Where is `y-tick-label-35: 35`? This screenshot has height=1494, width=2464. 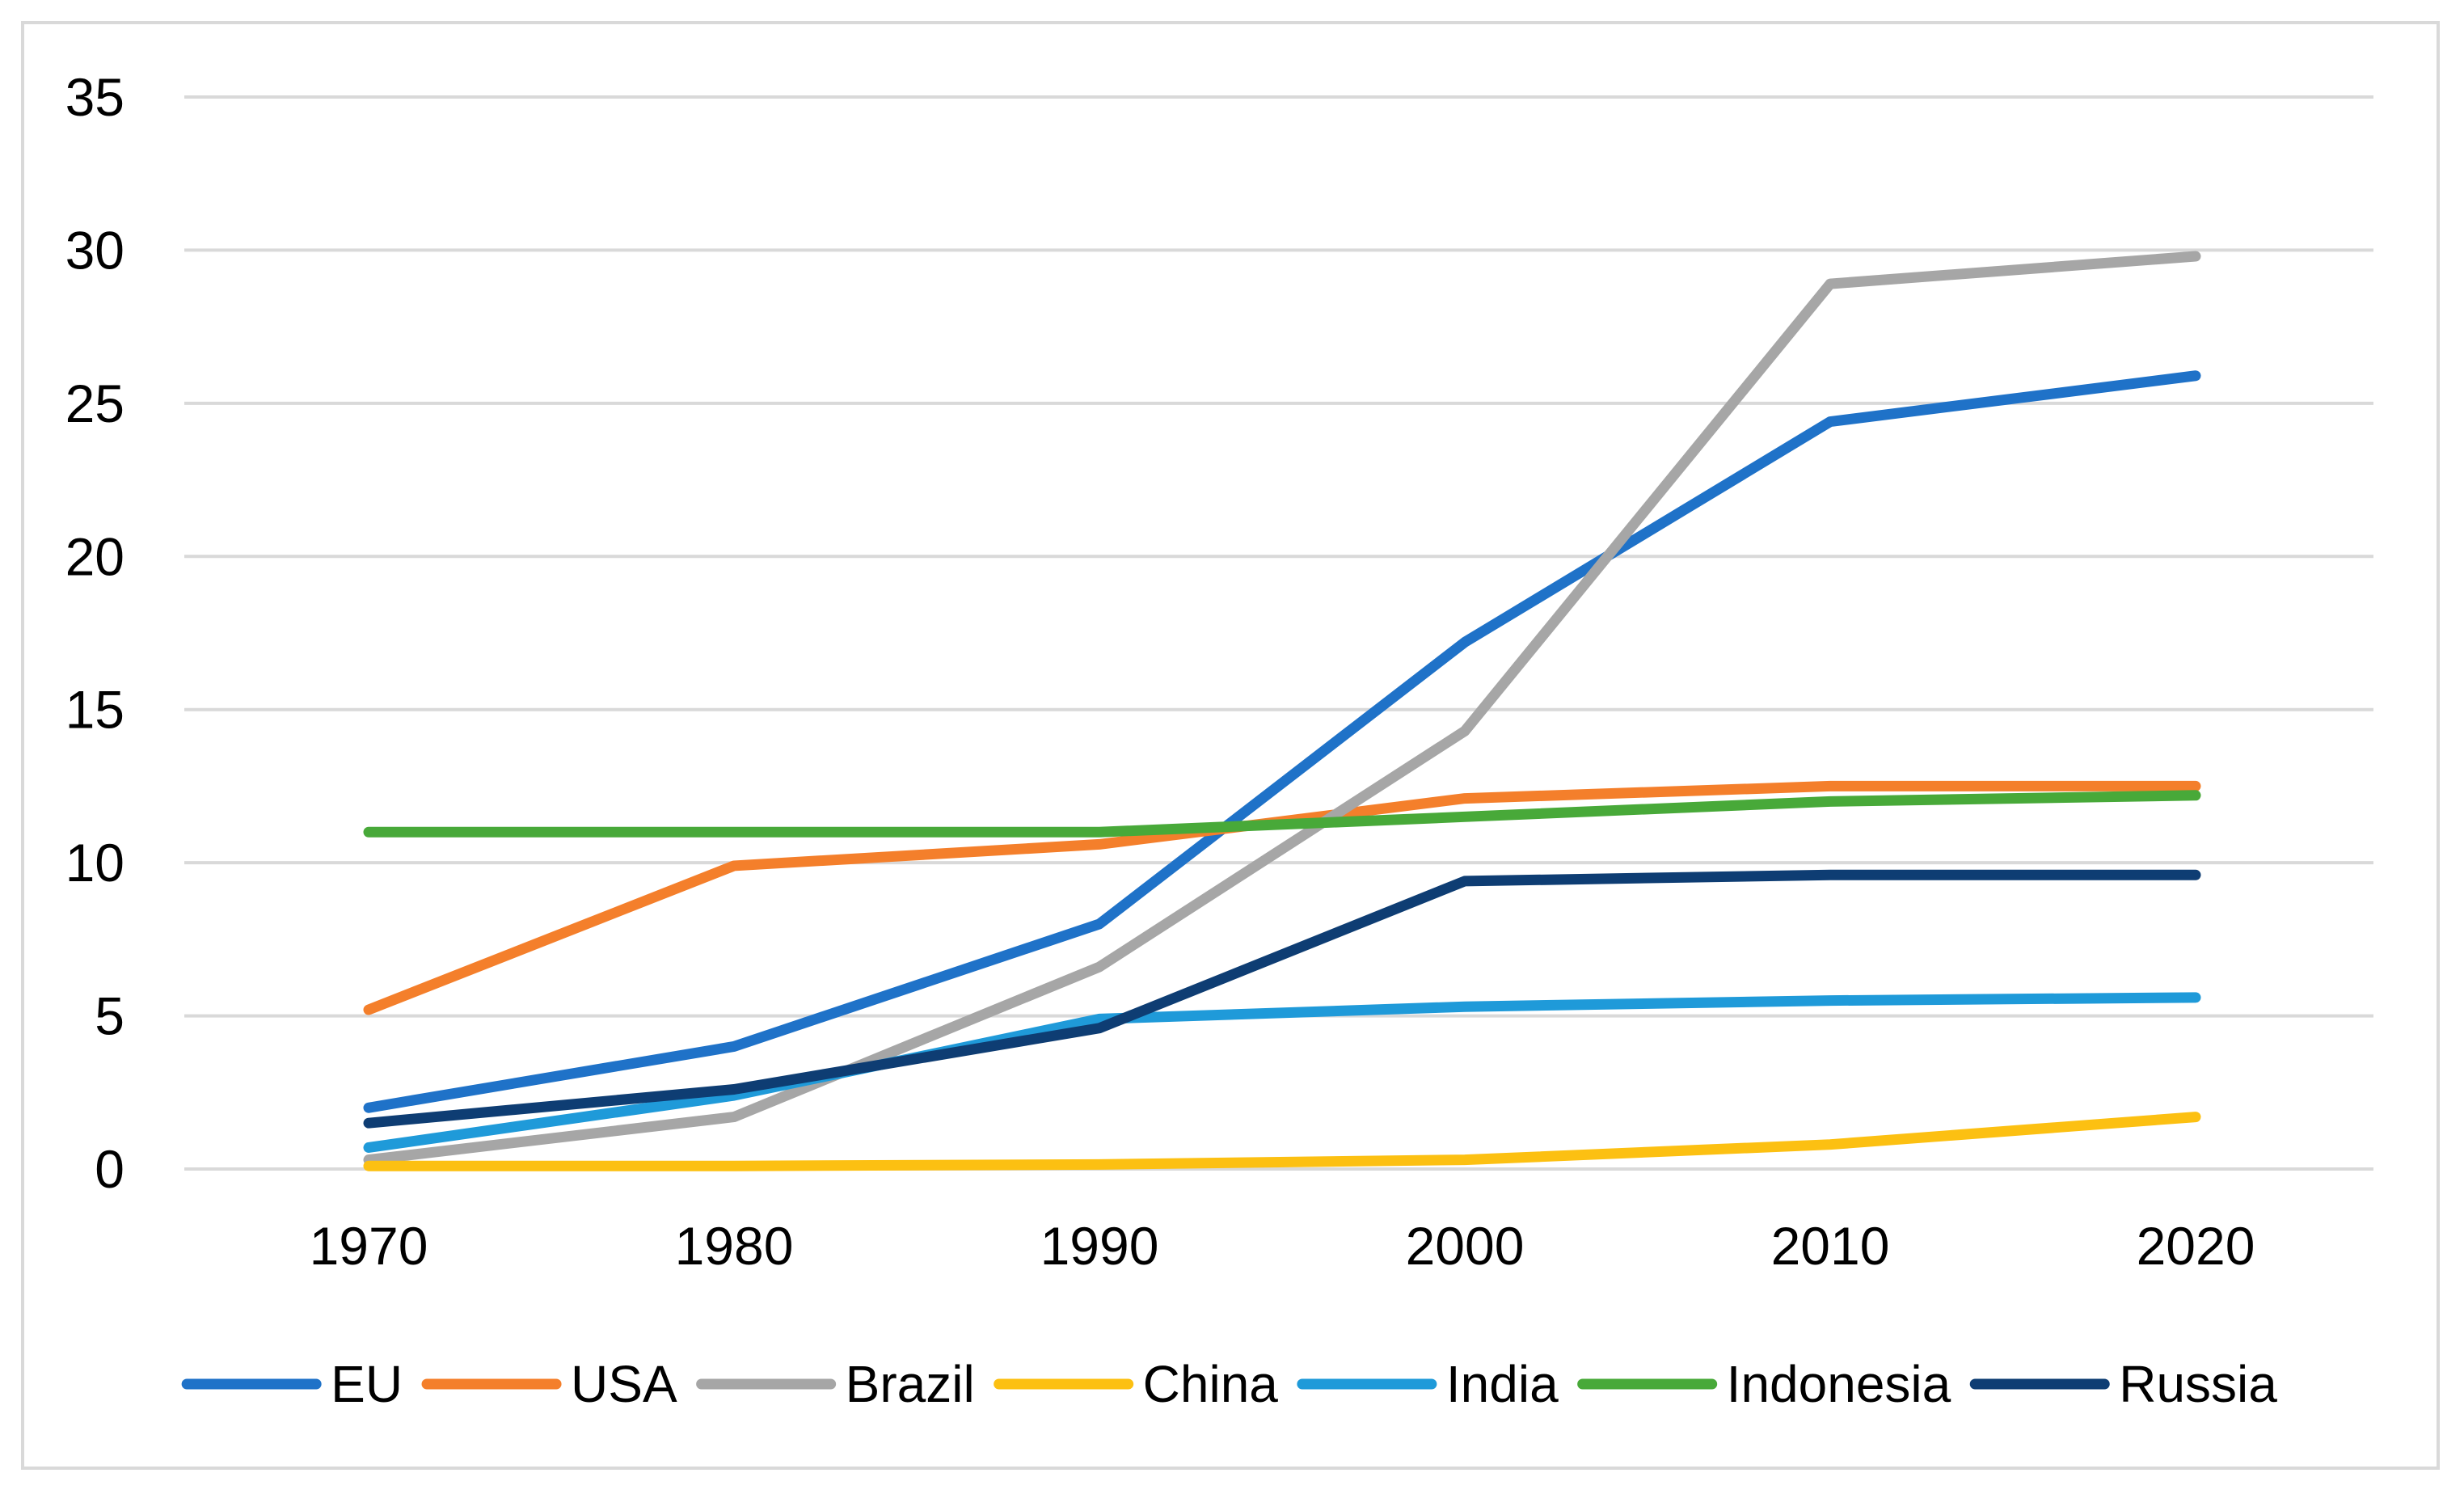
y-tick-label-35: 35 is located at coordinates (95, 97).